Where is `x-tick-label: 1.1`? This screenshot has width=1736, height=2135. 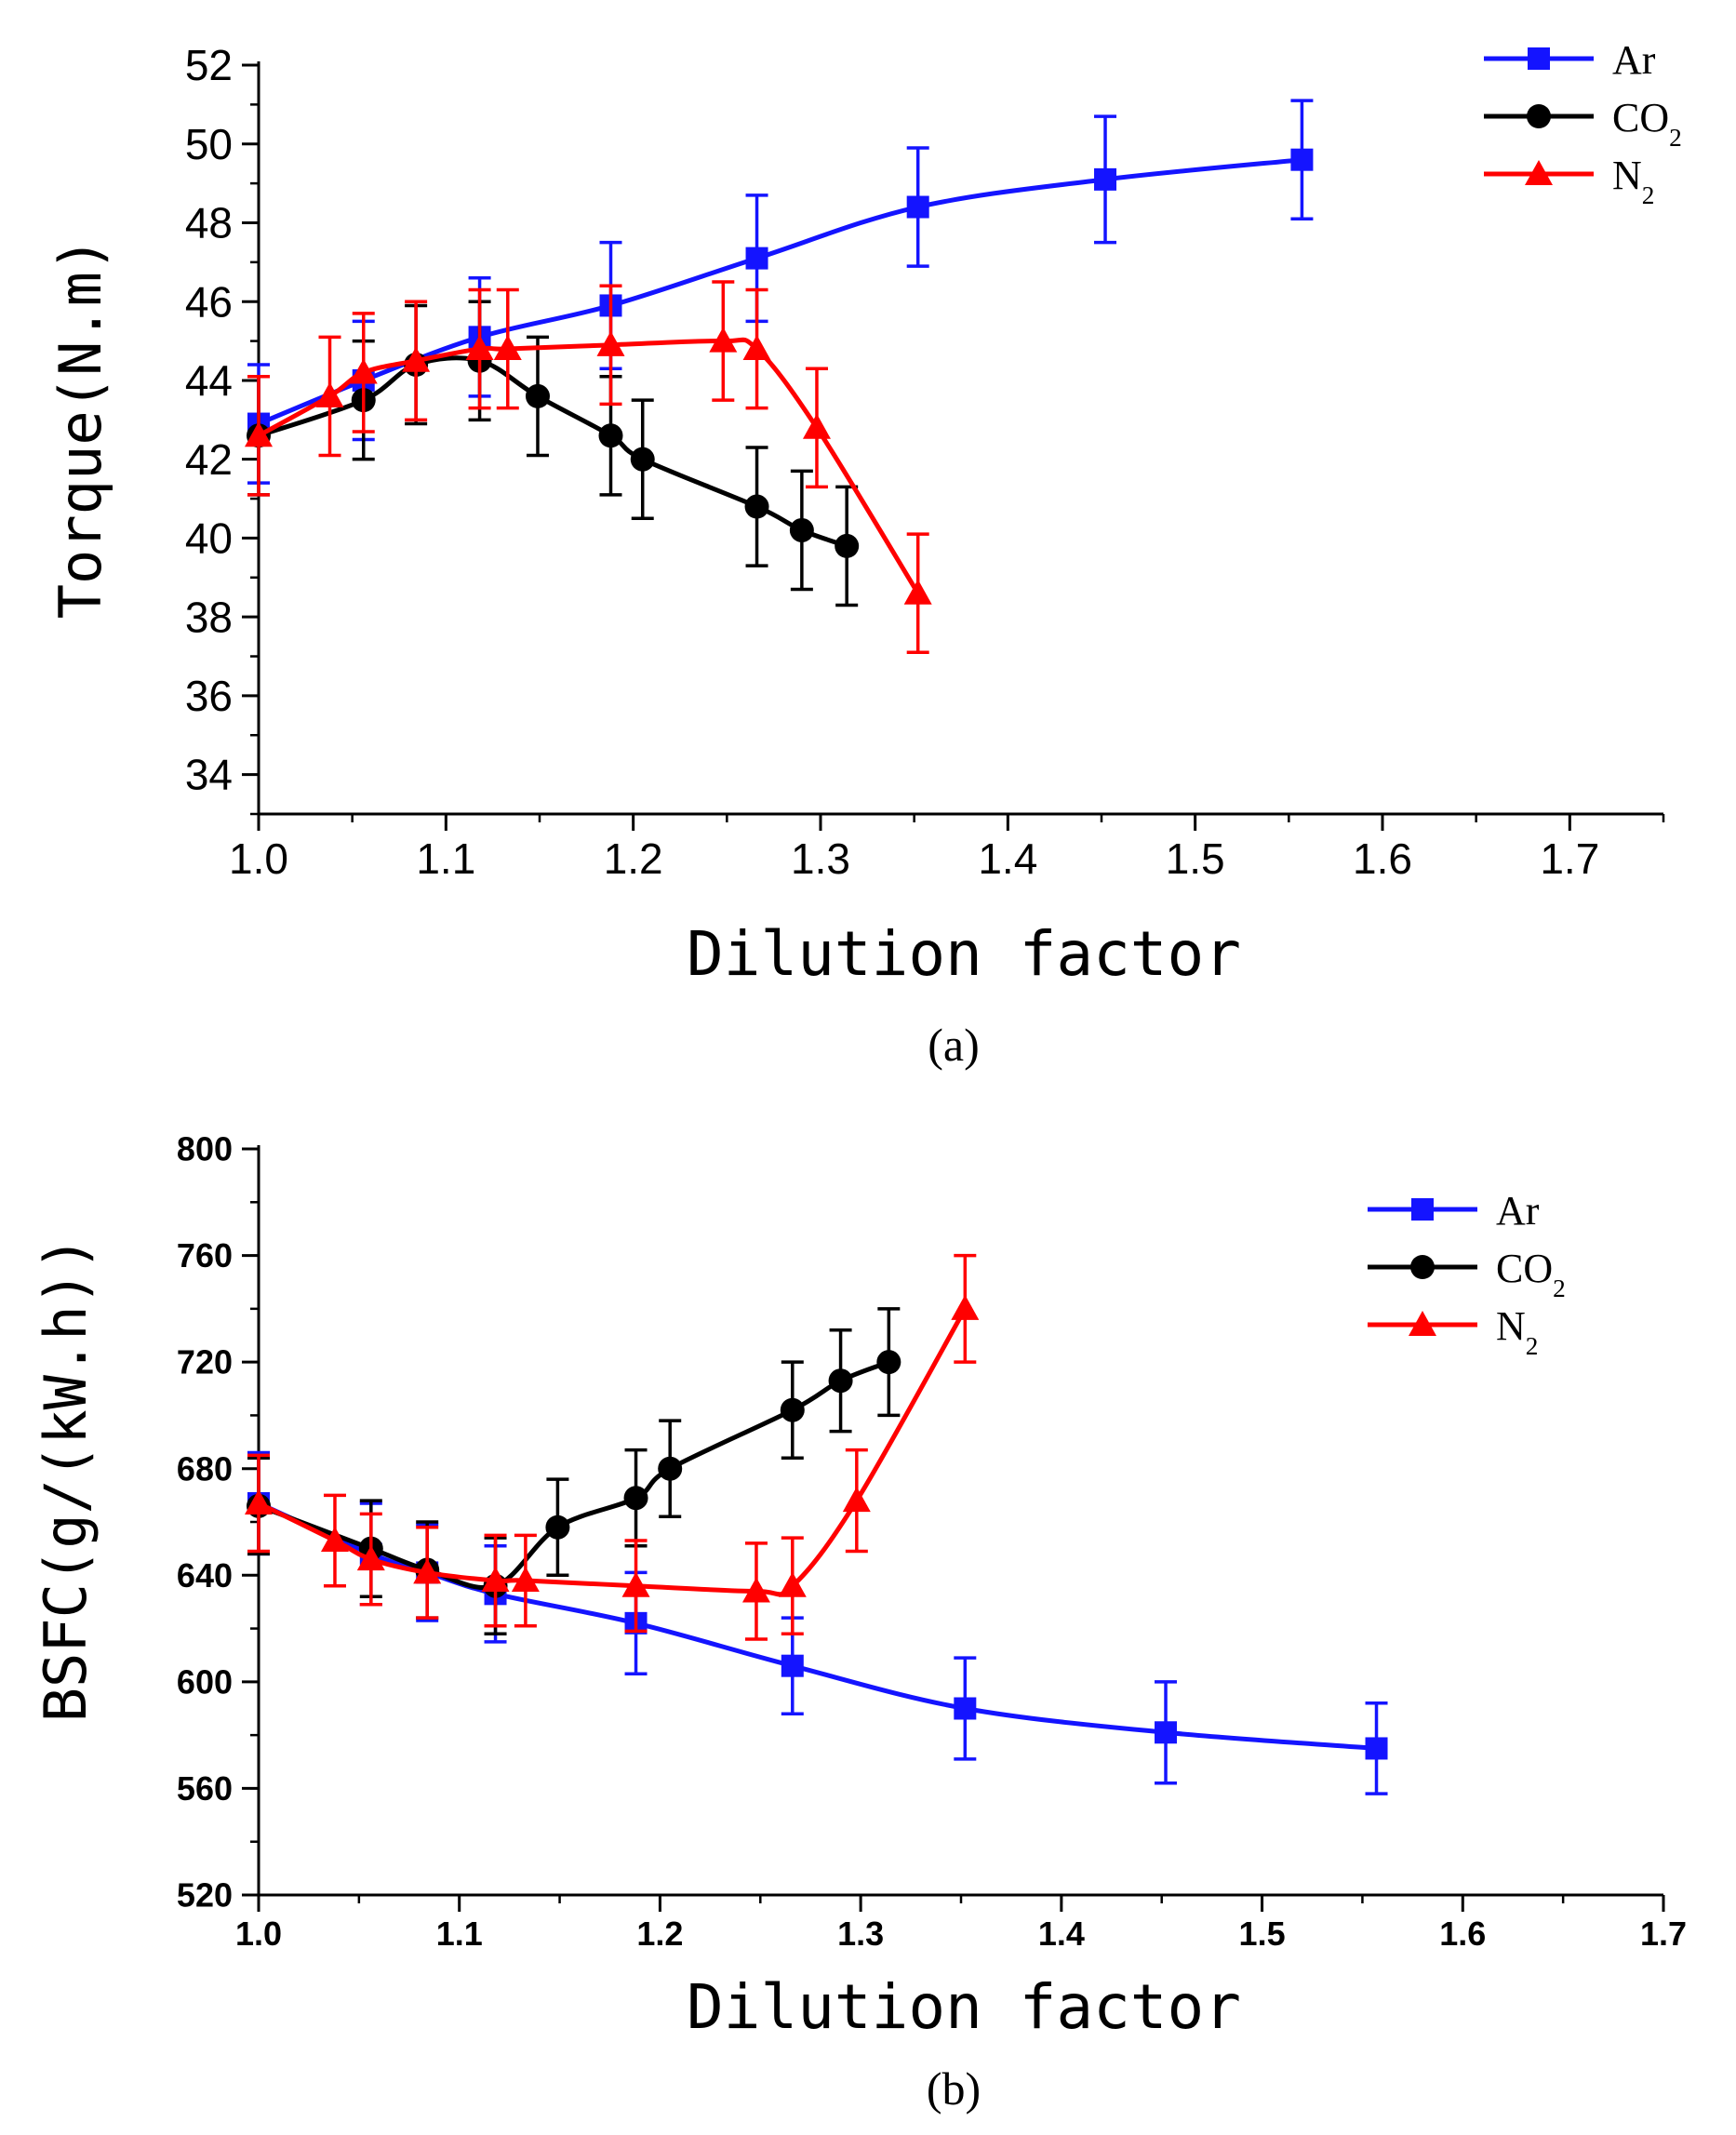
x-tick-label: 1.1 is located at coordinates (460, 1934).